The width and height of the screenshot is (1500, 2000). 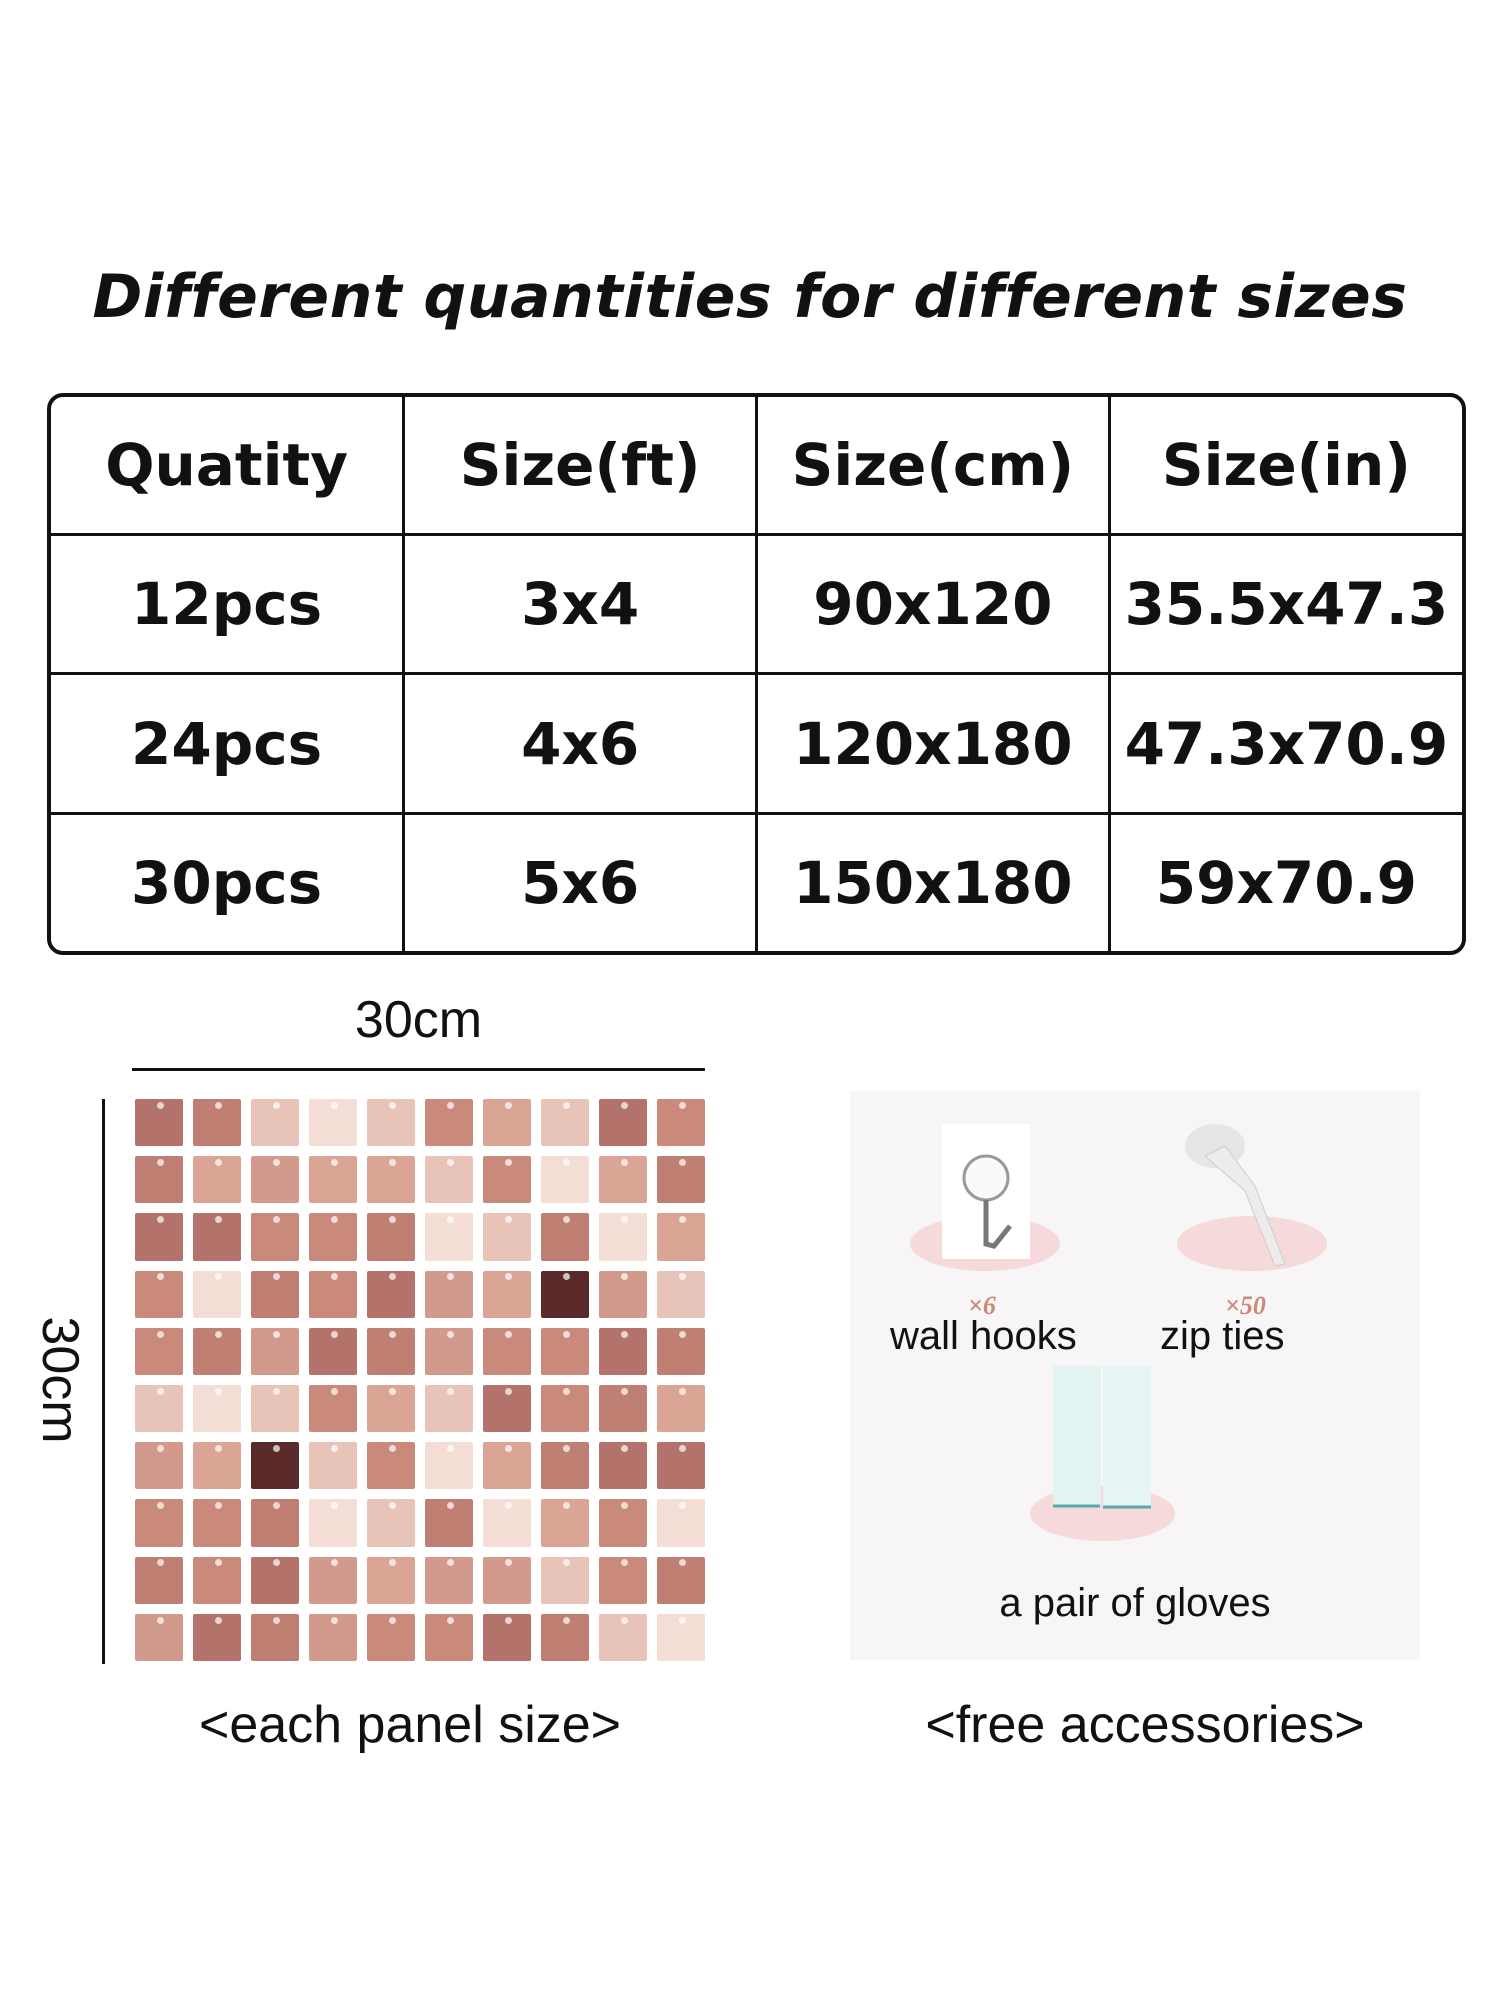 What do you see at coordinates (418, 1069) in the screenshot?
I see `width-dimension-line` at bounding box center [418, 1069].